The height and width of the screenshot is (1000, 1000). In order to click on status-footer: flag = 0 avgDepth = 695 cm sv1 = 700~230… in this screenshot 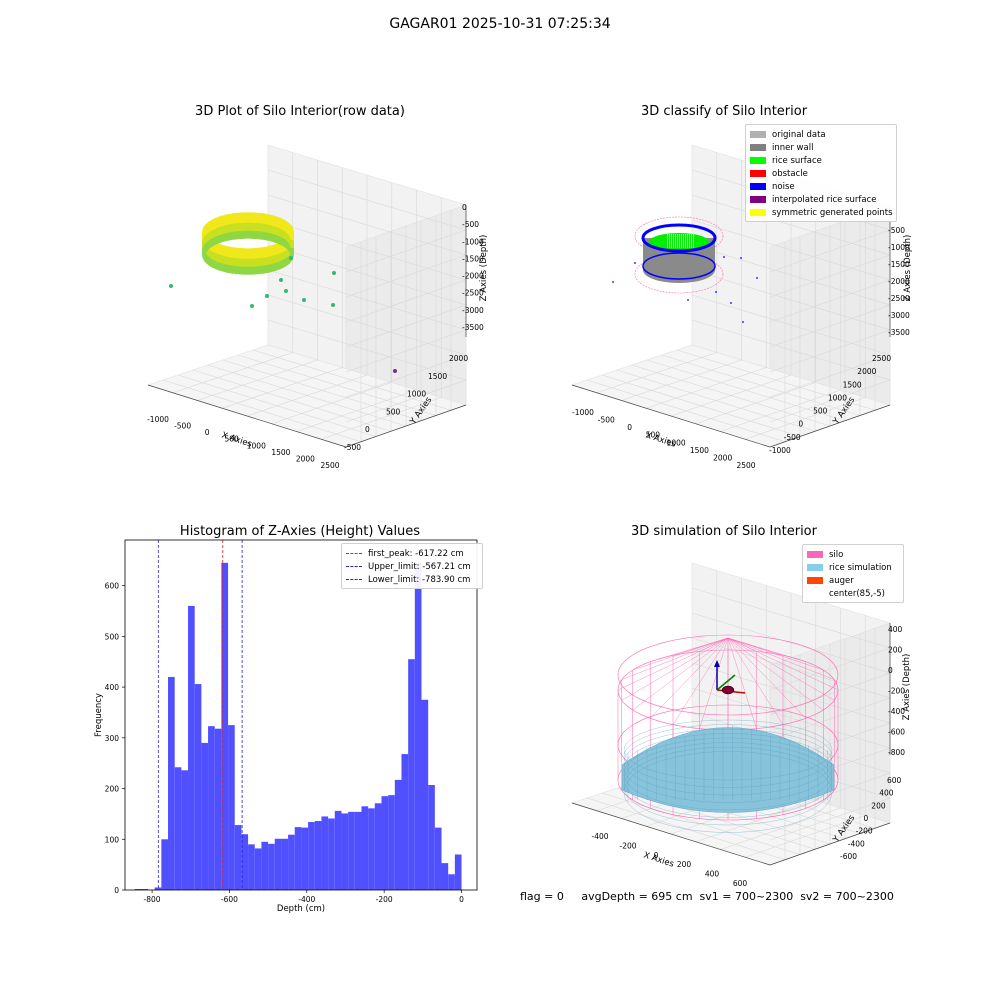, I will do `click(707, 896)`.